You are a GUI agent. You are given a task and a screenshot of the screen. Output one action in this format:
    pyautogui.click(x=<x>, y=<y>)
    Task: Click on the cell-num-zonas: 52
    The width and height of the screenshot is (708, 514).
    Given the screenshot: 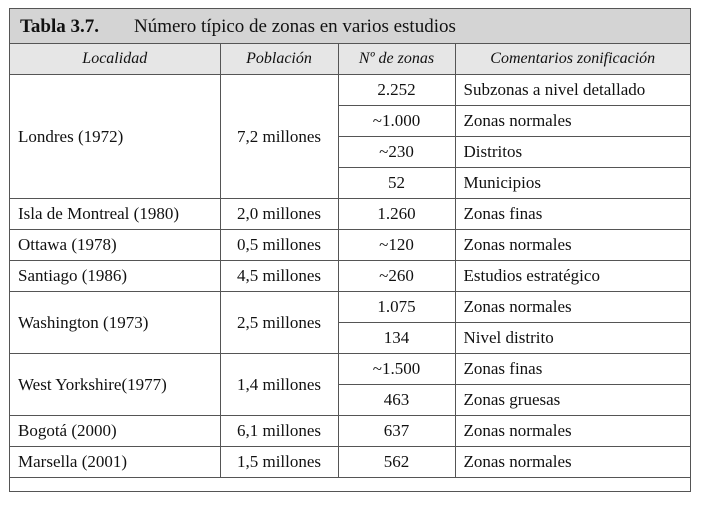 What is the action you would take?
    pyautogui.click(x=397, y=183)
    